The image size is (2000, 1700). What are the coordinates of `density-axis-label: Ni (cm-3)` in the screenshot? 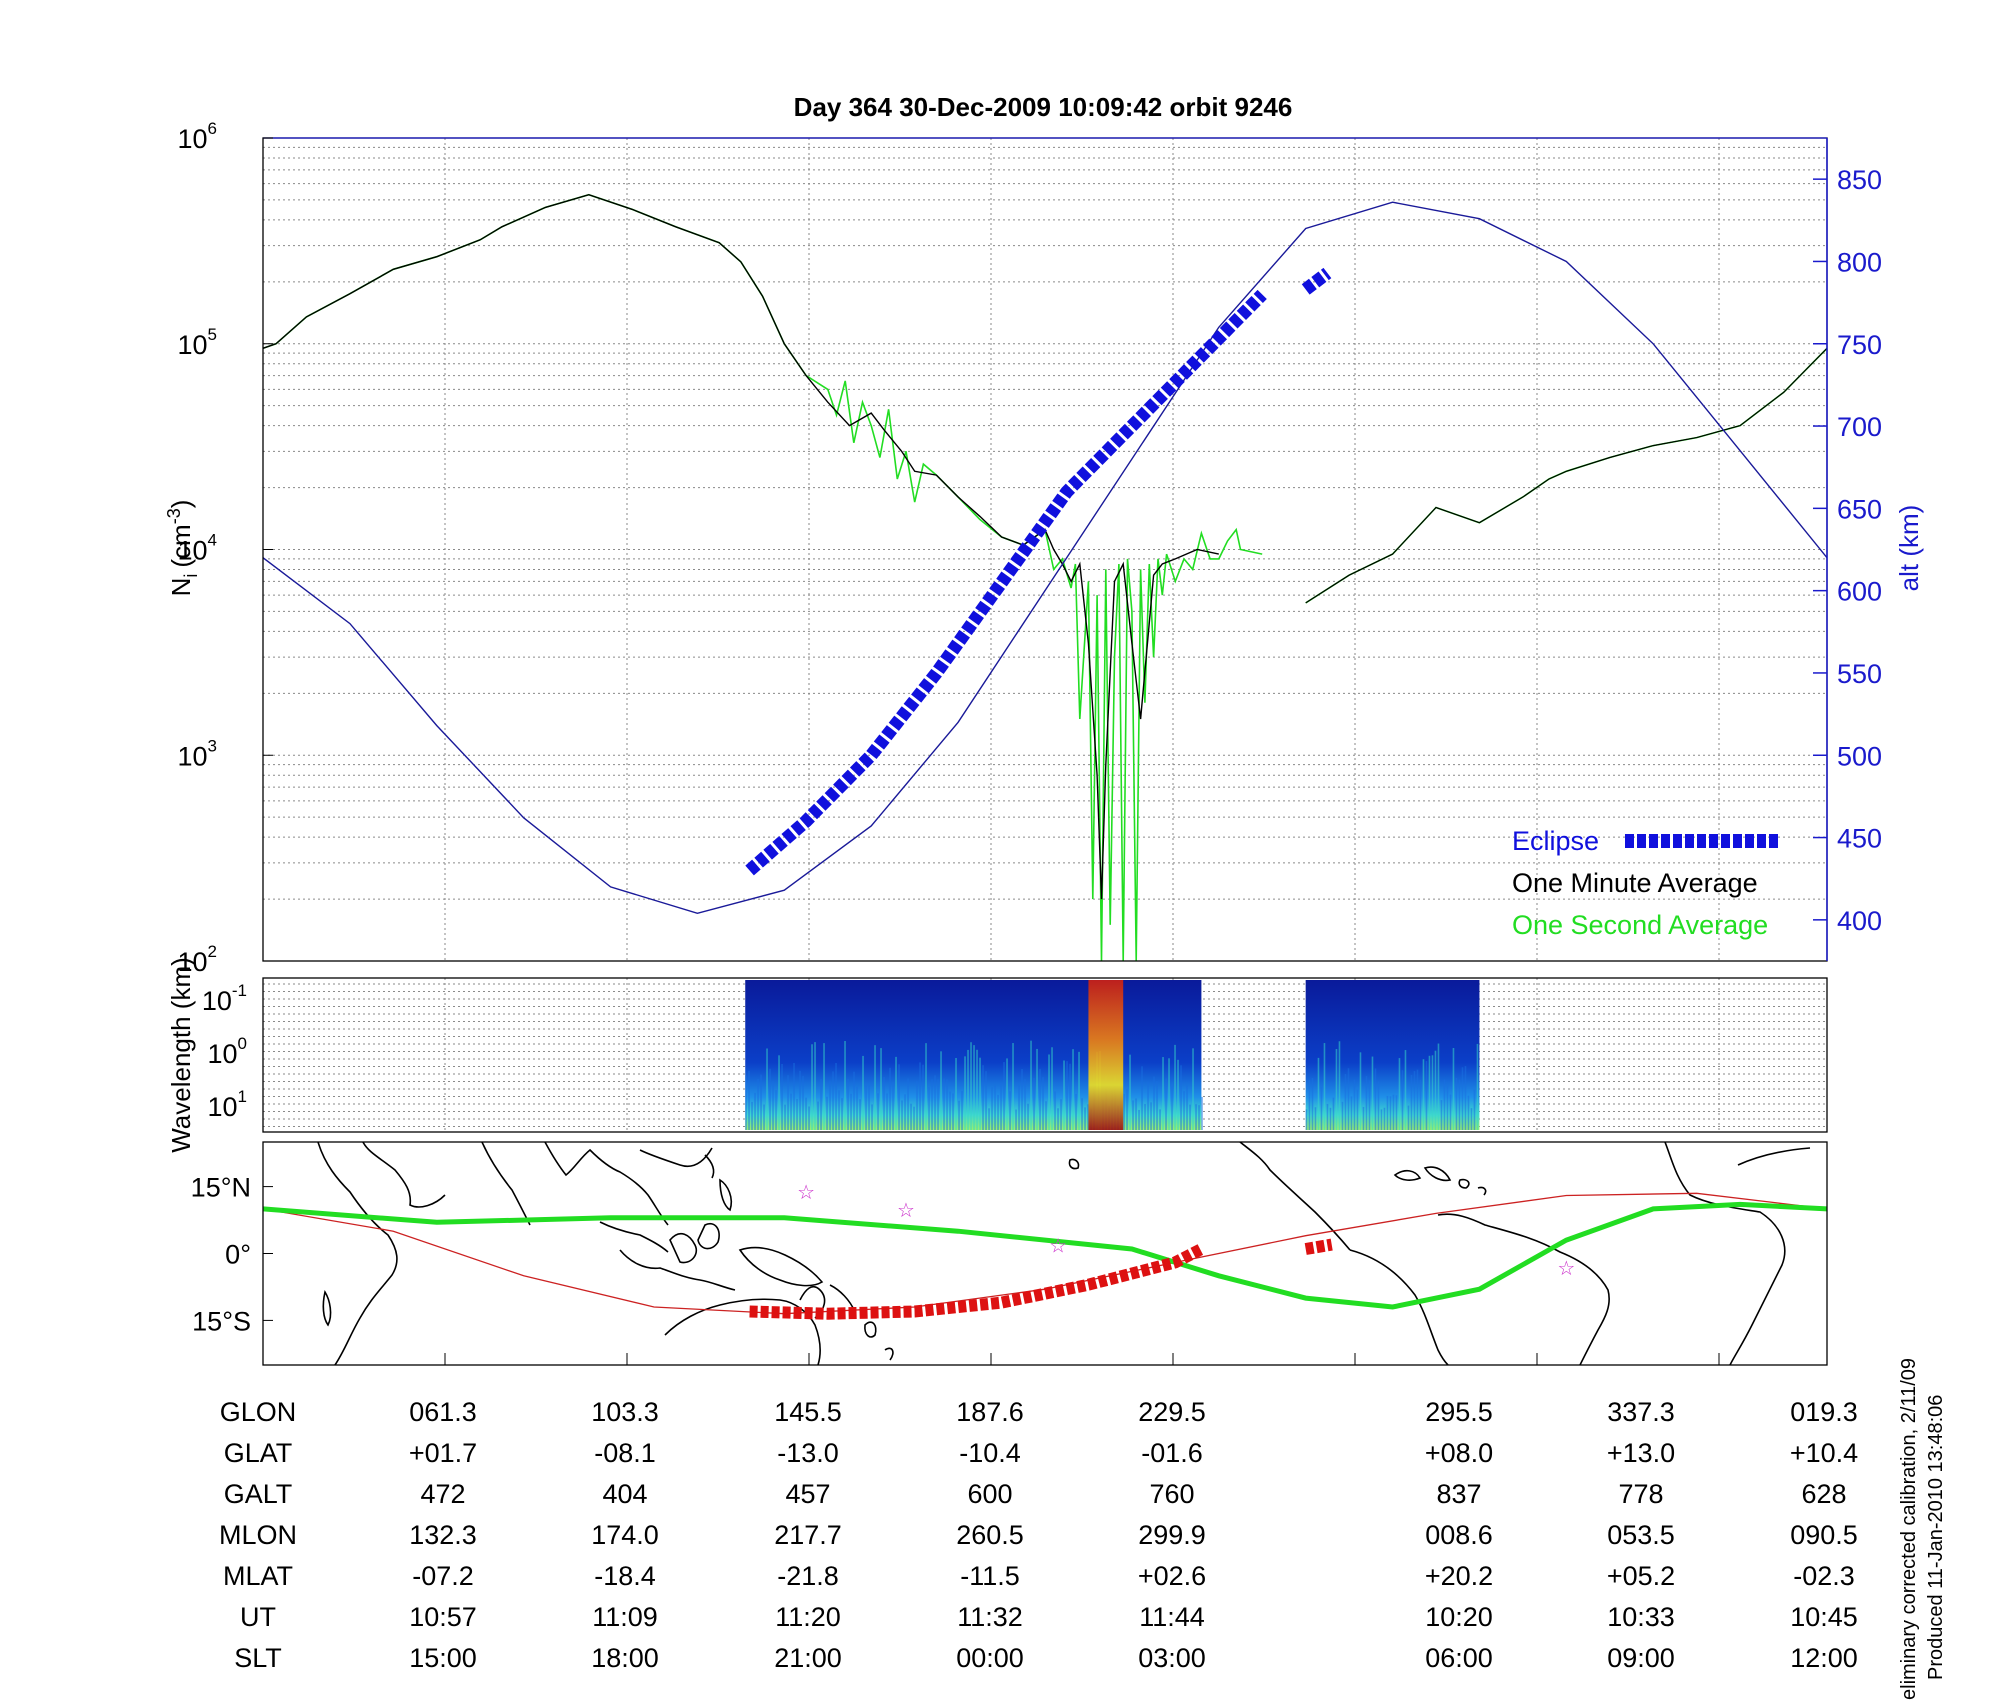 It's located at (182, 548).